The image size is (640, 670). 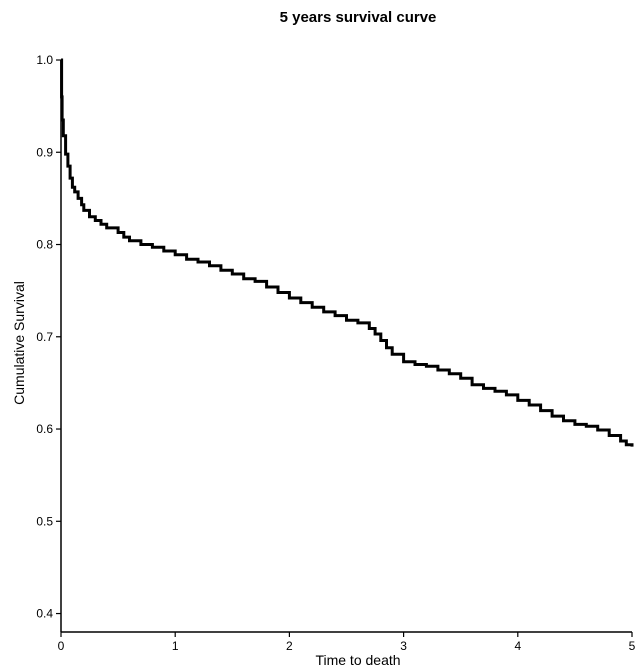 I want to click on x-tick-label: 0, so click(x=61, y=646).